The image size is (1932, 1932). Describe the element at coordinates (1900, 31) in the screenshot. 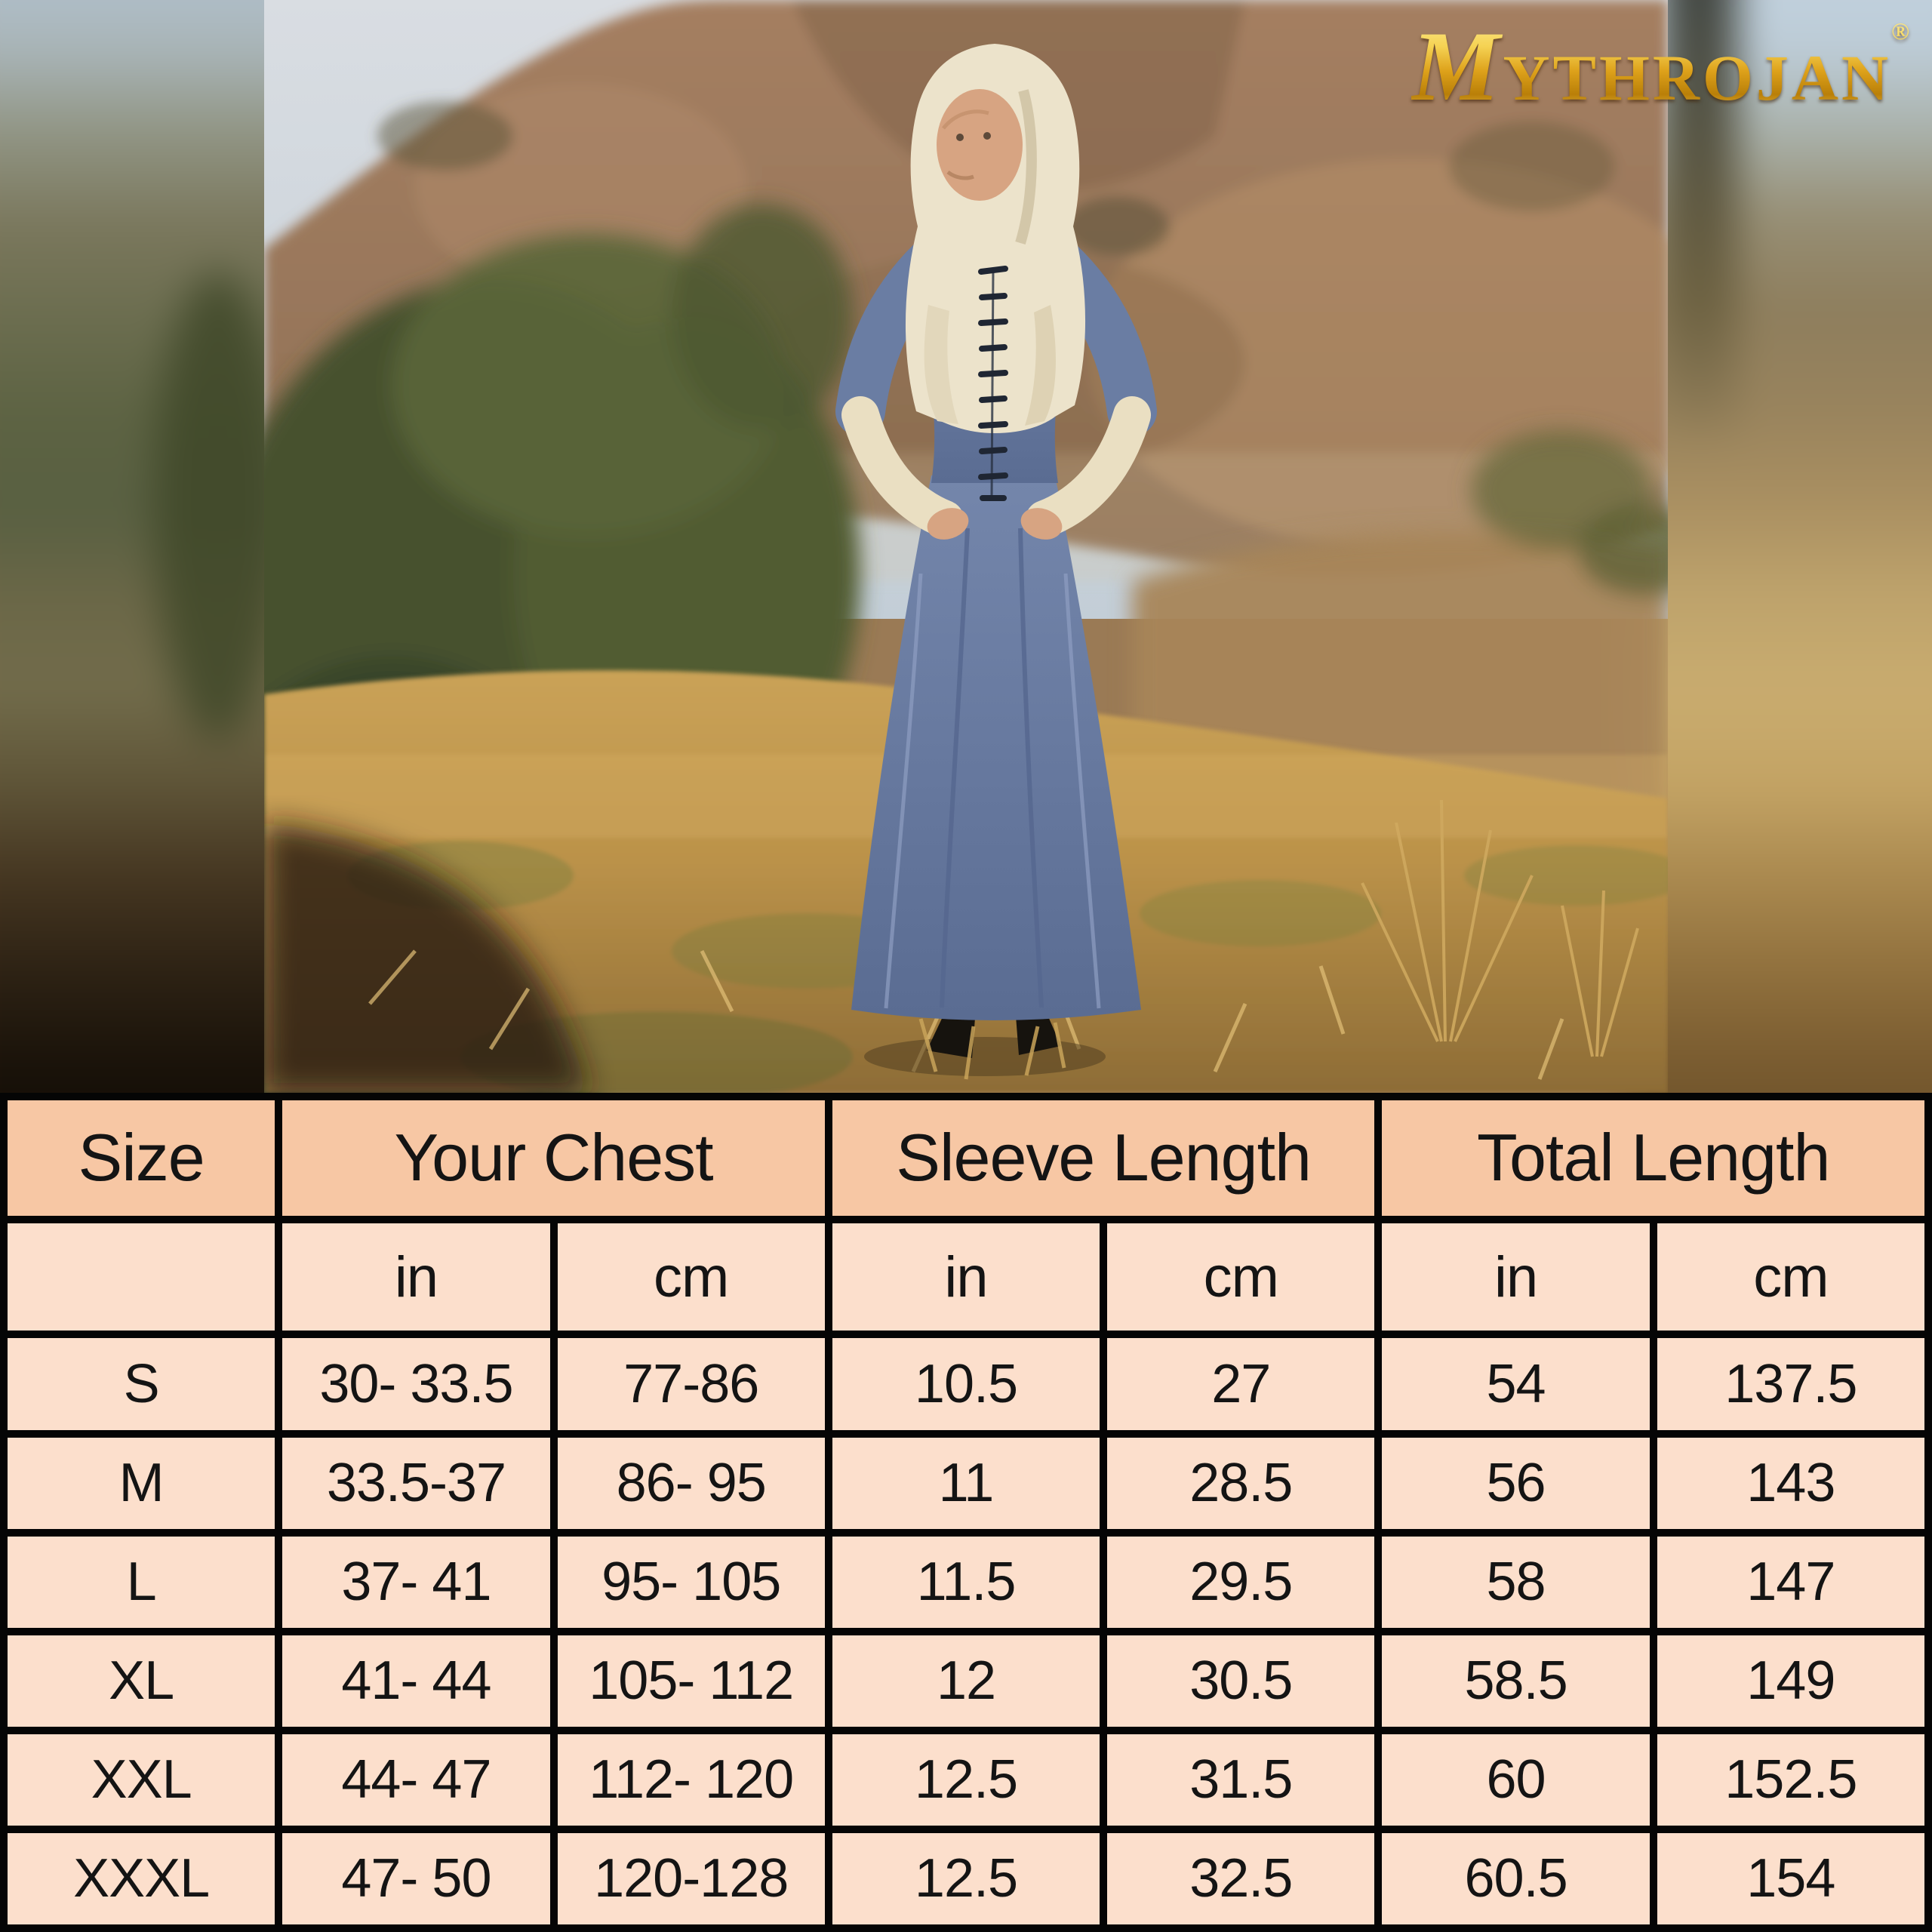

I see `registered-trademark-icon: ®` at that location.